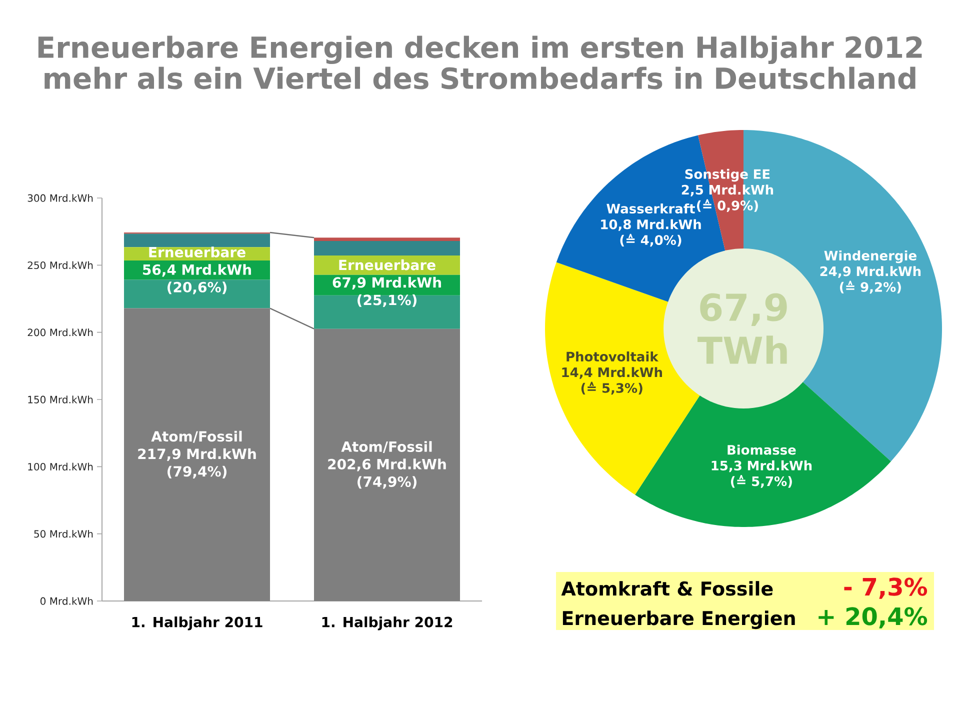 The height and width of the screenshot is (720, 960). Describe the element at coordinates (612, 381) in the screenshot. I see `data-label: 14,4 Mrd.kWh (≙ 5,3%)` at that location.